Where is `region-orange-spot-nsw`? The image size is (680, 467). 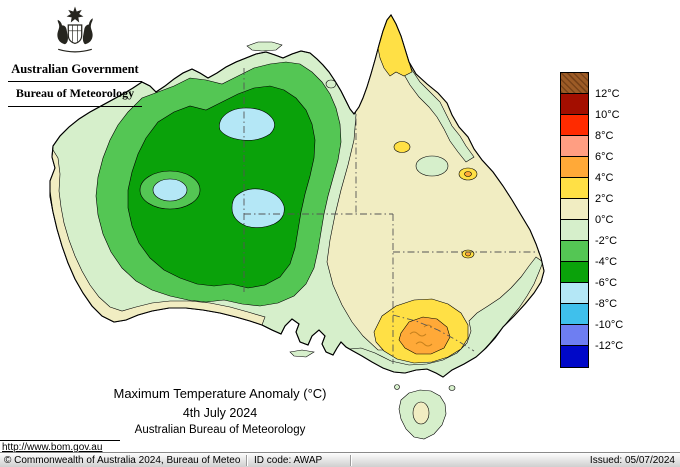 region-orange-spot-nsw is located at coordinates (468, 254).